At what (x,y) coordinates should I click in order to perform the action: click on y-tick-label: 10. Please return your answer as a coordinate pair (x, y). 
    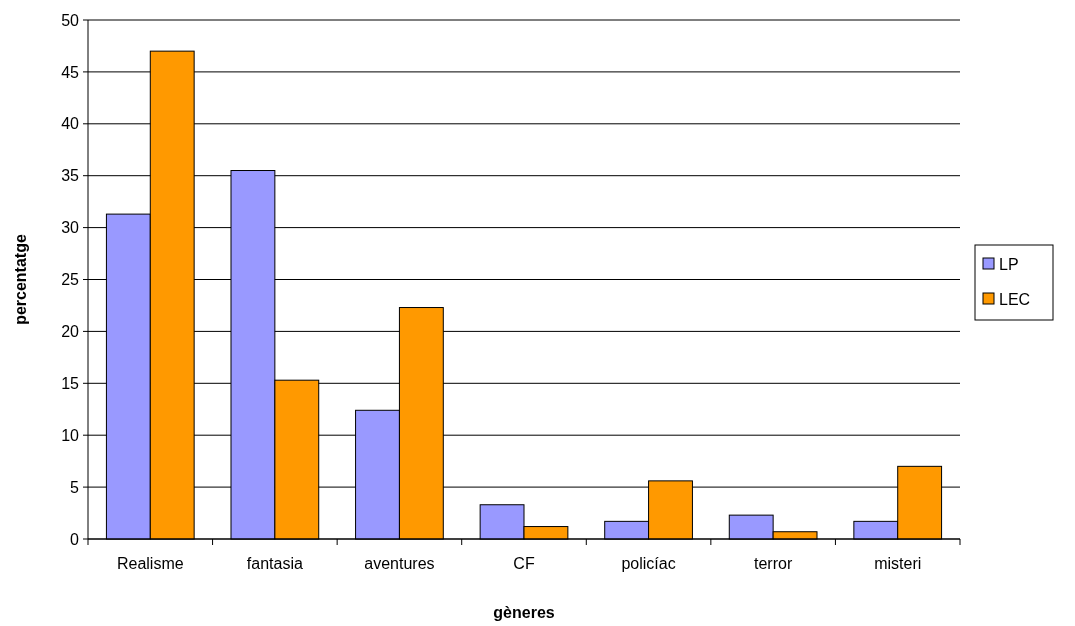
    Looking at the image, I should click on (70, 435).